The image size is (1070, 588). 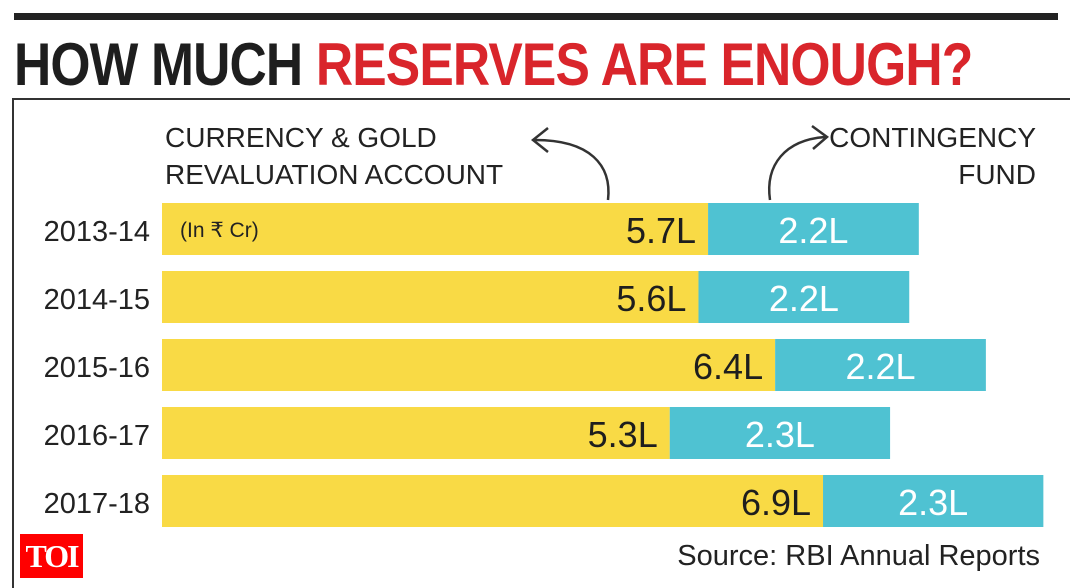 What do you see at coordinates (158, 64) in the screenshot?
I see `title-black: HOW MUCH` at bounding box center [158, 64].